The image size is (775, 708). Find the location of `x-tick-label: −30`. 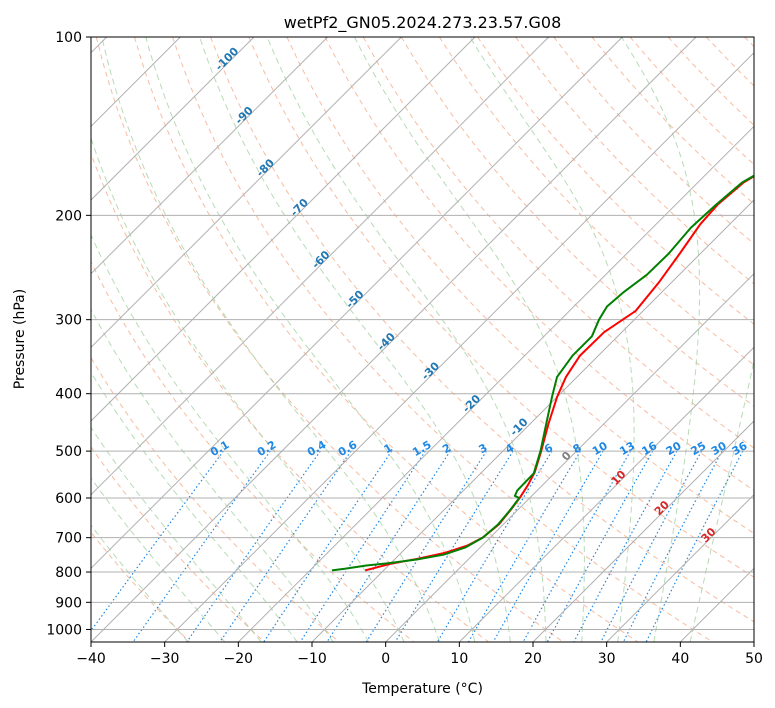

x-tick-label: −30 is located at coordinates (165, 659).